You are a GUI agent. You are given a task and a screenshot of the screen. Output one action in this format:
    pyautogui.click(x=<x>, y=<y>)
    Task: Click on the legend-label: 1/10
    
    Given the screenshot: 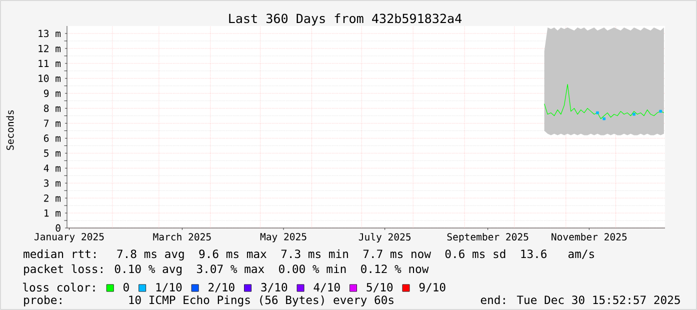 What is the action you would take?
    pyautogui.click(x=169, y=287)
    